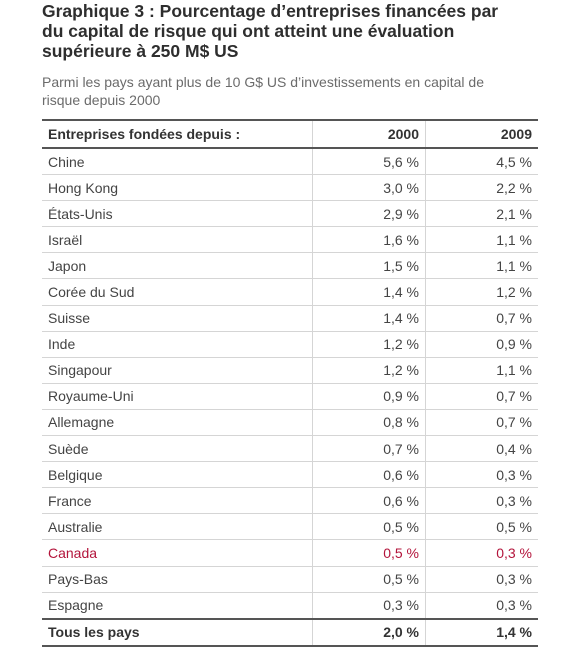 The image size is (575, 656). I want to click on header-2000-column: 2000, so click(369, 134).